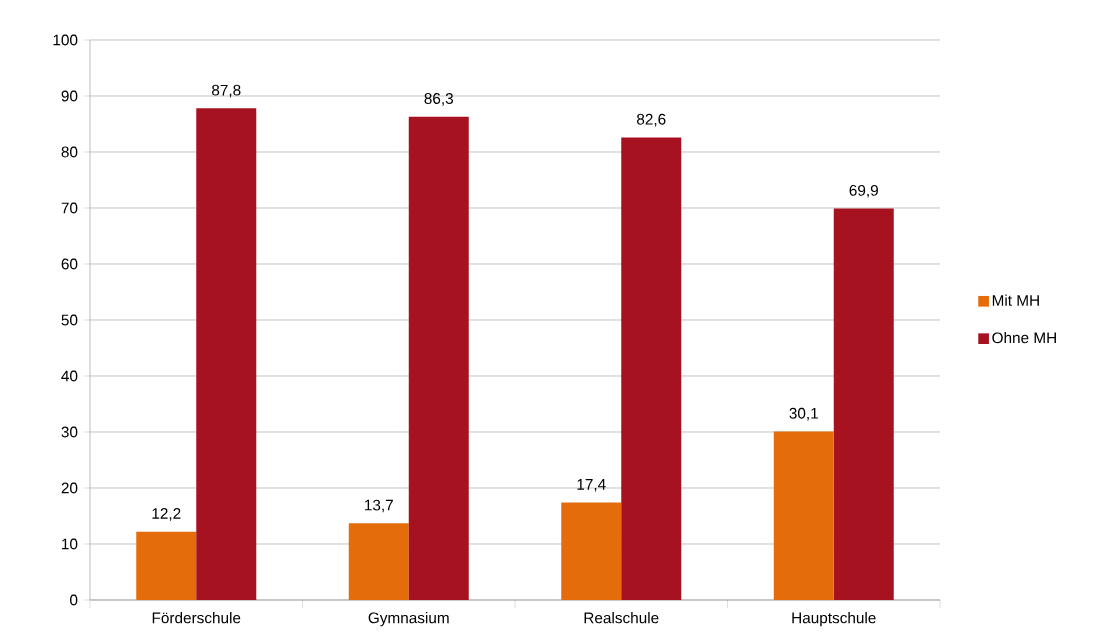 This screenshot has height=638, width=1096. I want to click on data-label: 12,2, so click(166, 514).